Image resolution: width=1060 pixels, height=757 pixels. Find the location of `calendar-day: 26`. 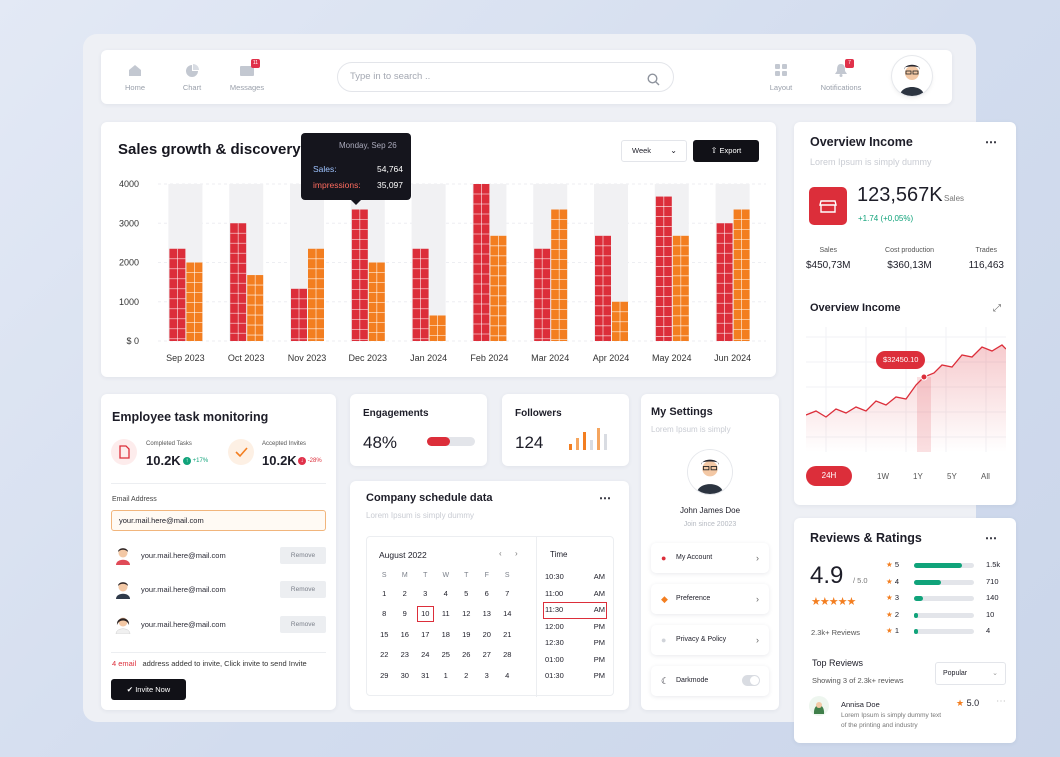

calendar-day: 26 is located at coordinates (466, 655).